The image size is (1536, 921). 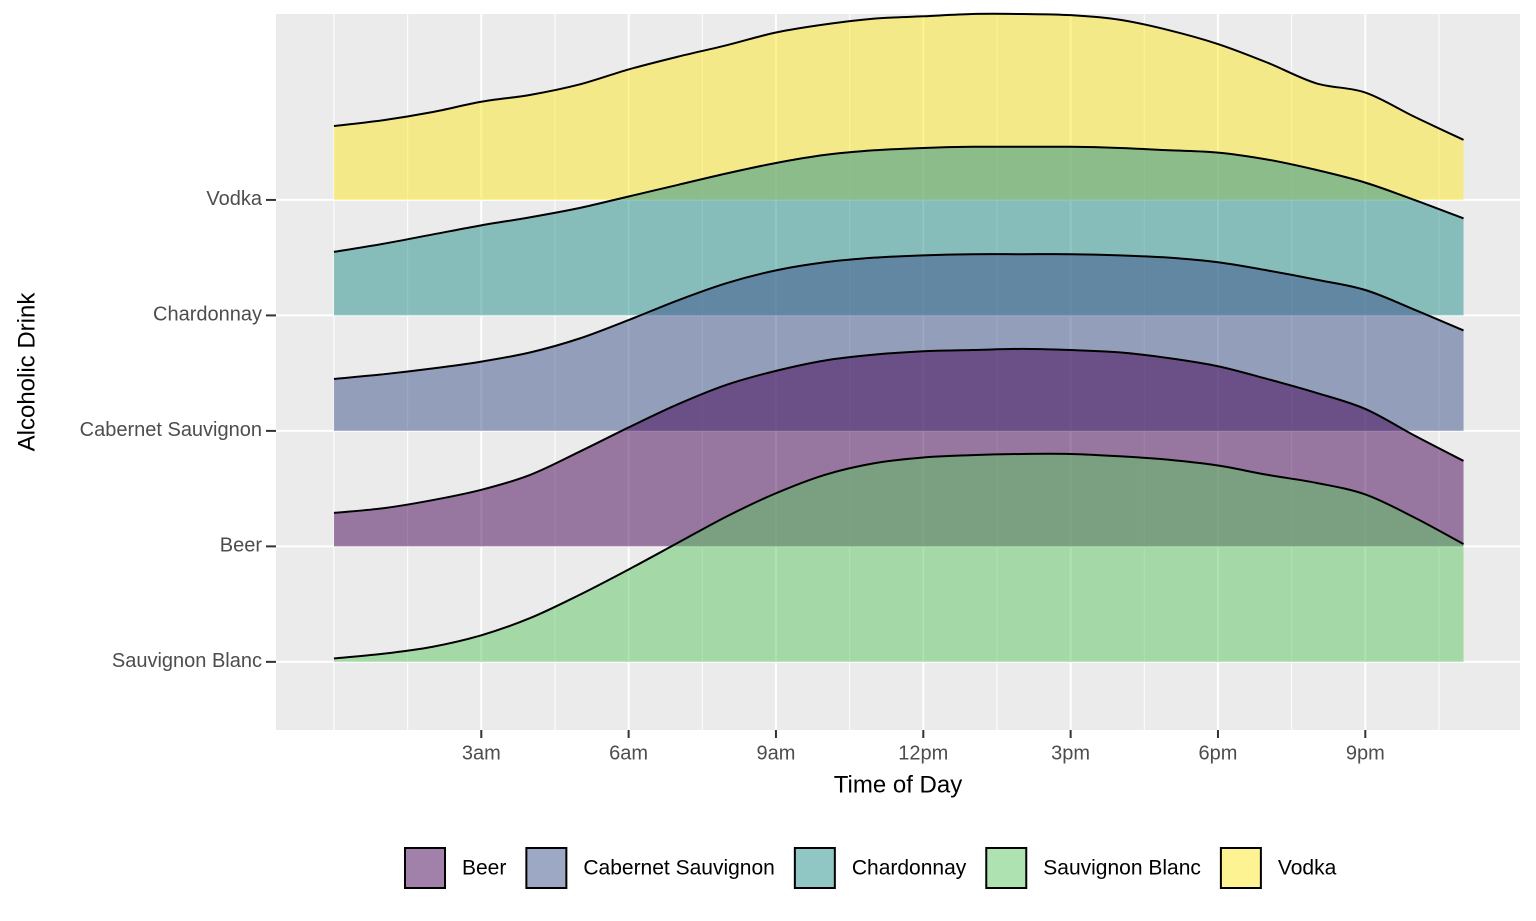 What do you see at coordinates (484, 868) in the screenshot?
I see `legend-label: Beer` at bounding box center [484, 868].